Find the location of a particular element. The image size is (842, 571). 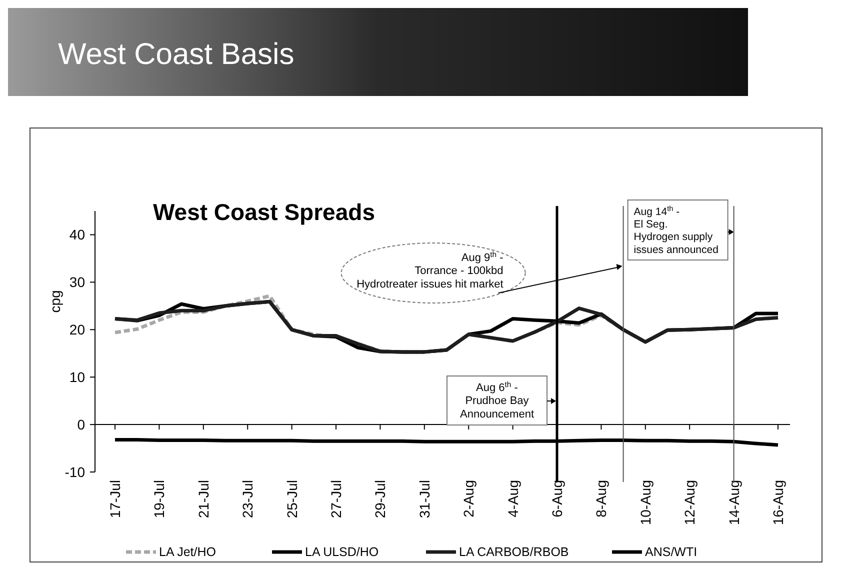

ref-line-label: Aug 6$^{th}$ - Prudhoe Bay Announcement is located at coordinates (497, 400).